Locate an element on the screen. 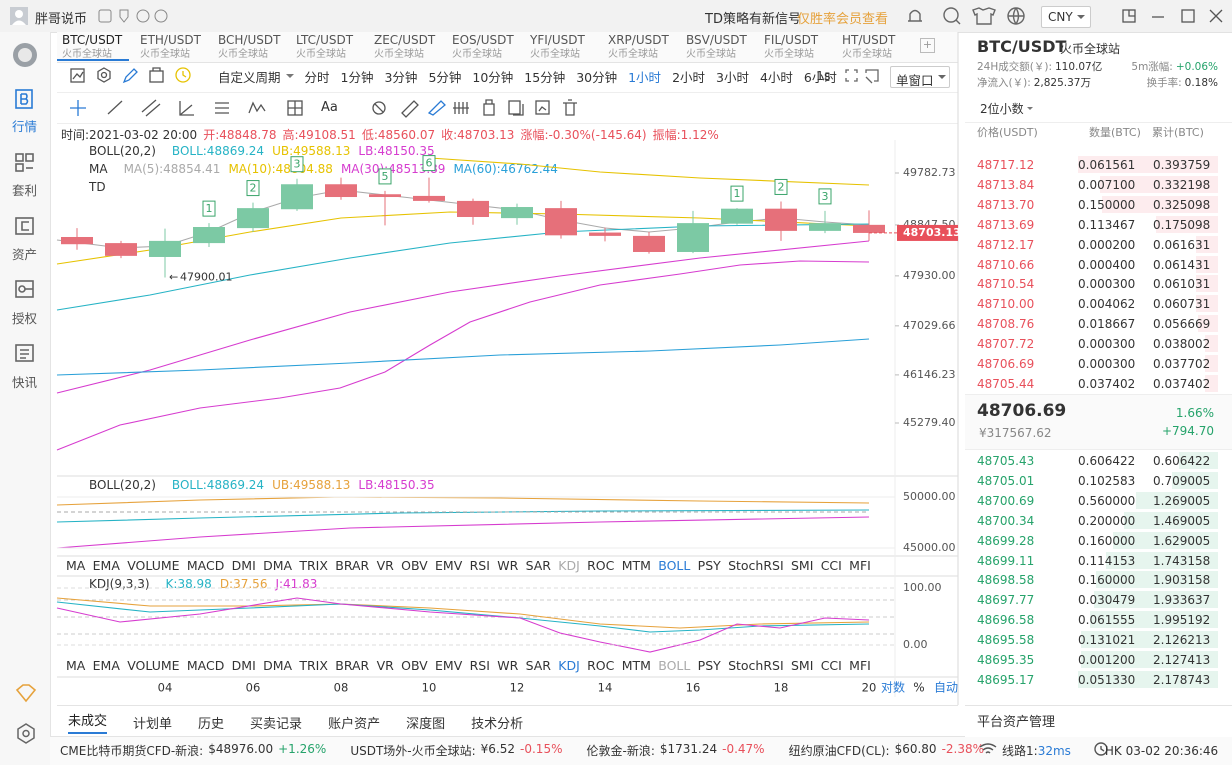 This screenshot has height=765, width=1232. tab-pair: BCH/USDT is located at coordinates (249, 40).